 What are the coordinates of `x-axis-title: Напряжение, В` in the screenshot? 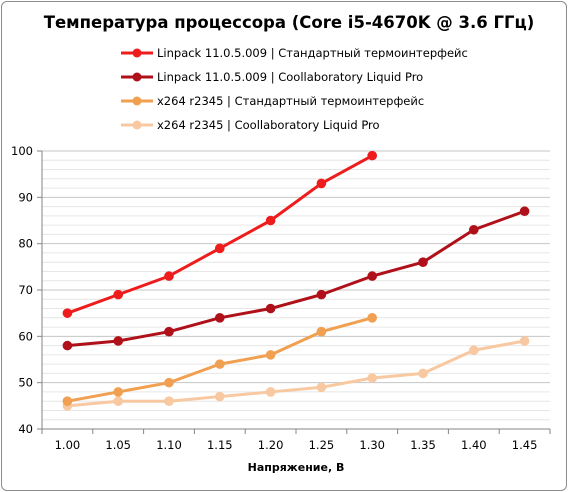 It's located at (296, 467).